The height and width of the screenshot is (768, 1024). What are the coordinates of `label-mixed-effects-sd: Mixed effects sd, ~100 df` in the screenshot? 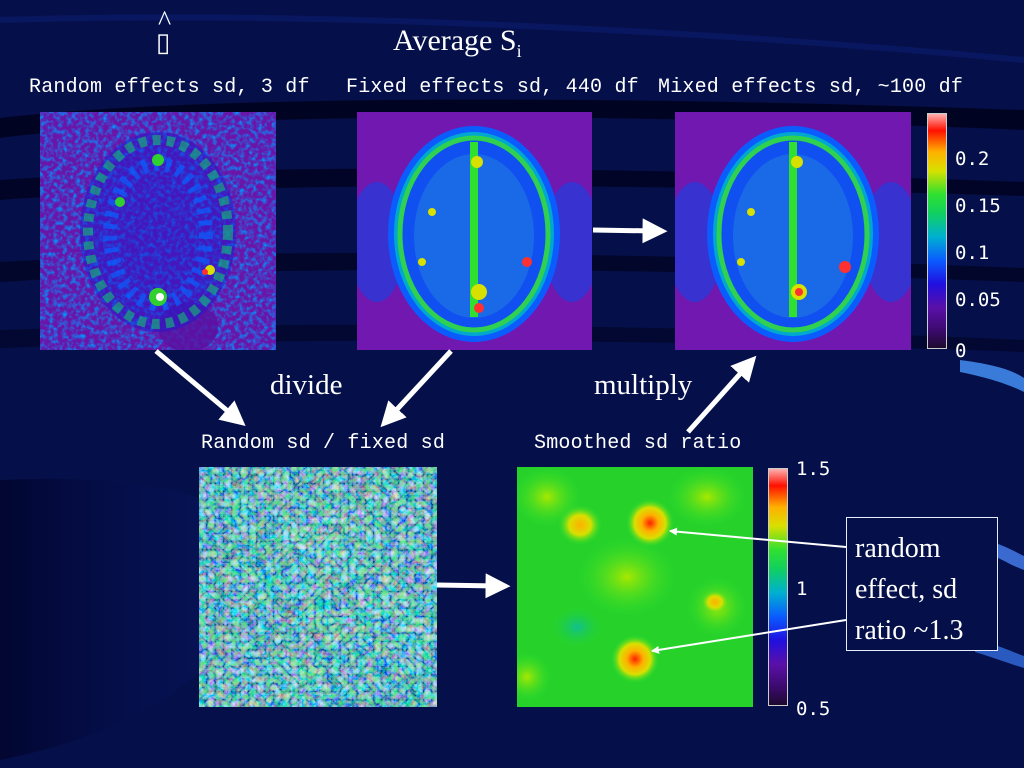 It's located at (811, 87).